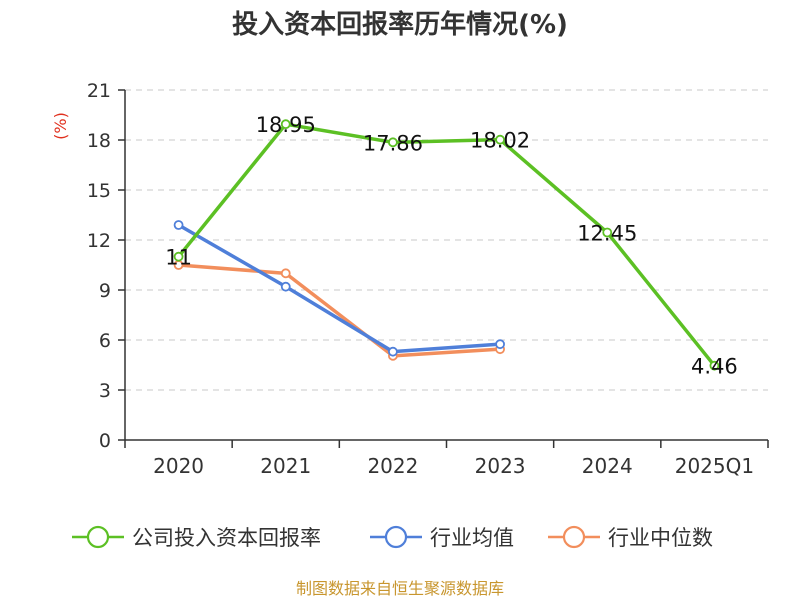 Image resolution: width=800 pixels, height=600 pixels. What do you see at coordinates (660, 538) in the screenshot?
I see `legend-label: 行业中位数` at bounding box center [660, 538].